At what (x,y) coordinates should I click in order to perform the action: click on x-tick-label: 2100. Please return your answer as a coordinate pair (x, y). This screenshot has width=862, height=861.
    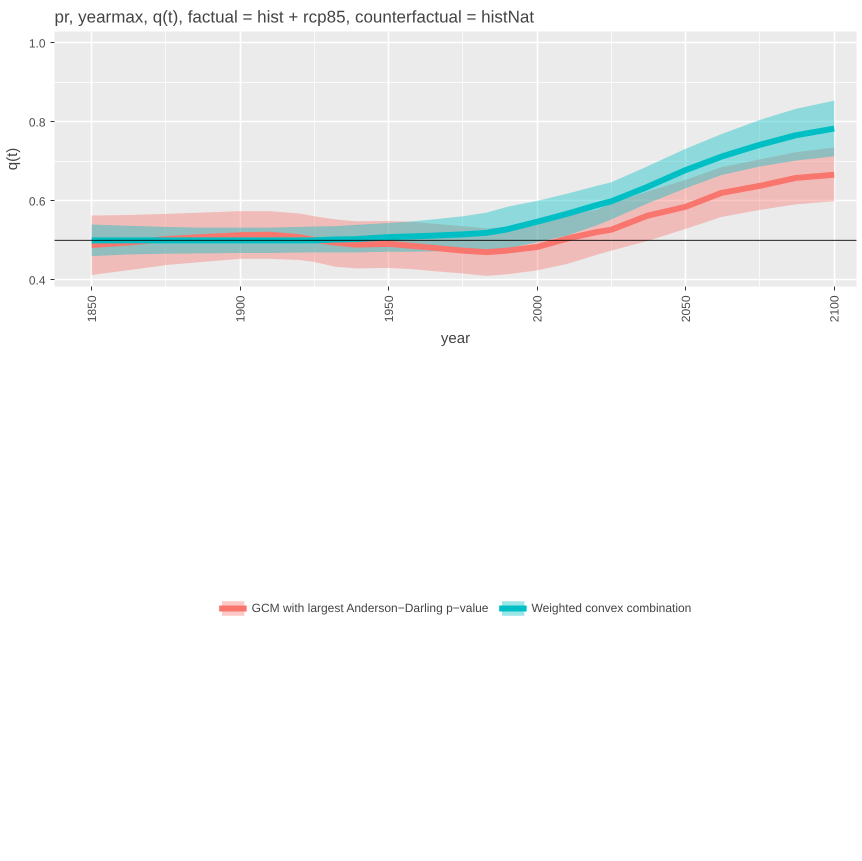
    Looking at the image, I should click on (835, 308).